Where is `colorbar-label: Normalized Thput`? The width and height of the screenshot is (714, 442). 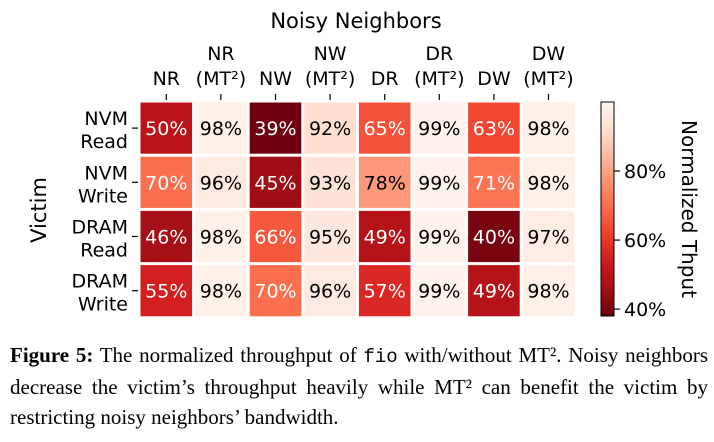
colorbar-label: Normalized Thput is located at coordinates (689, 209).